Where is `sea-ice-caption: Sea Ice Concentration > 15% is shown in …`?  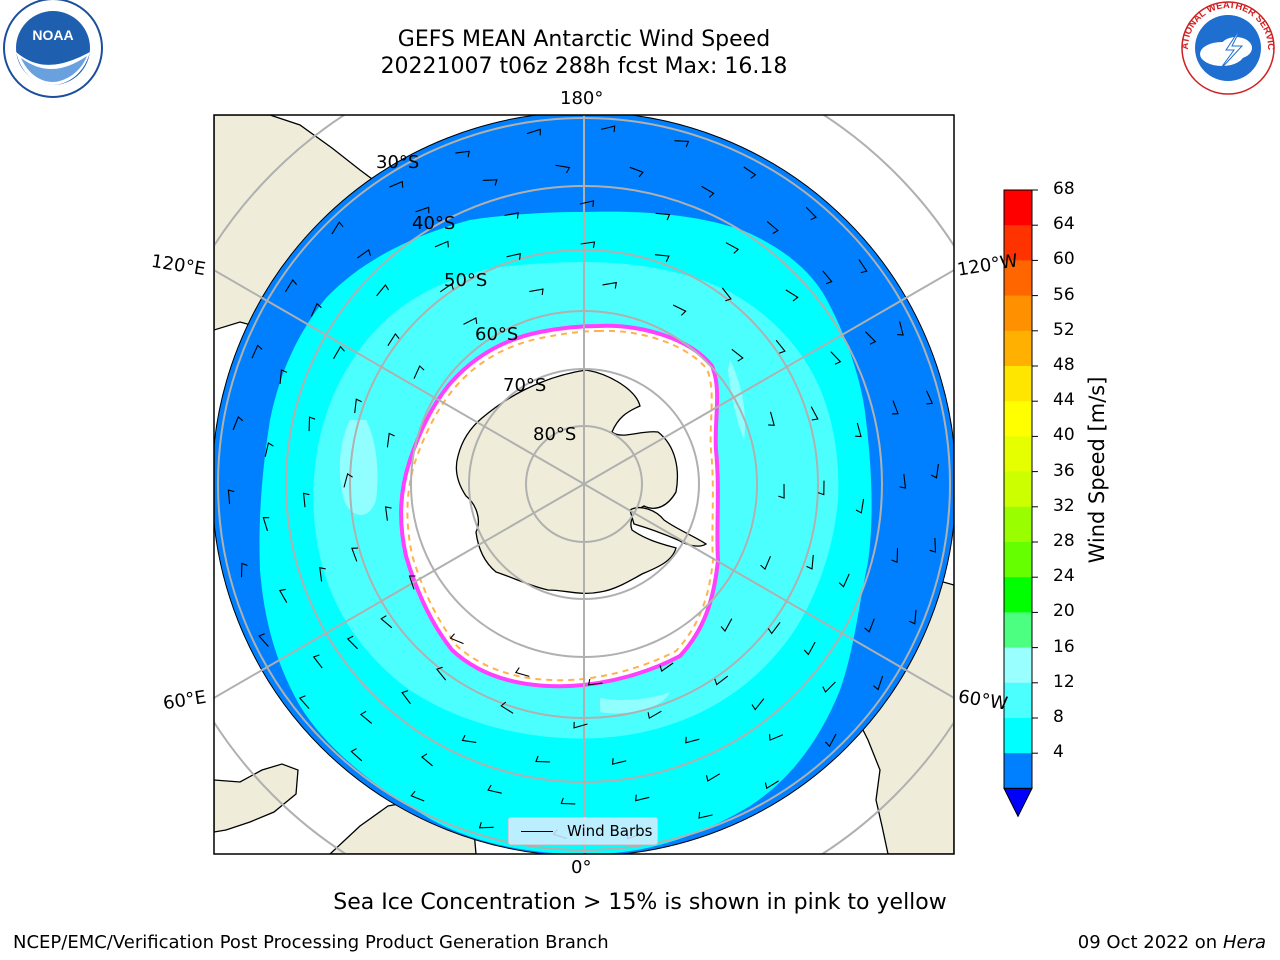
sea-ice-caption: Sea Ice Concentration > 15% is shown in … is located at coordinates (640, 902).